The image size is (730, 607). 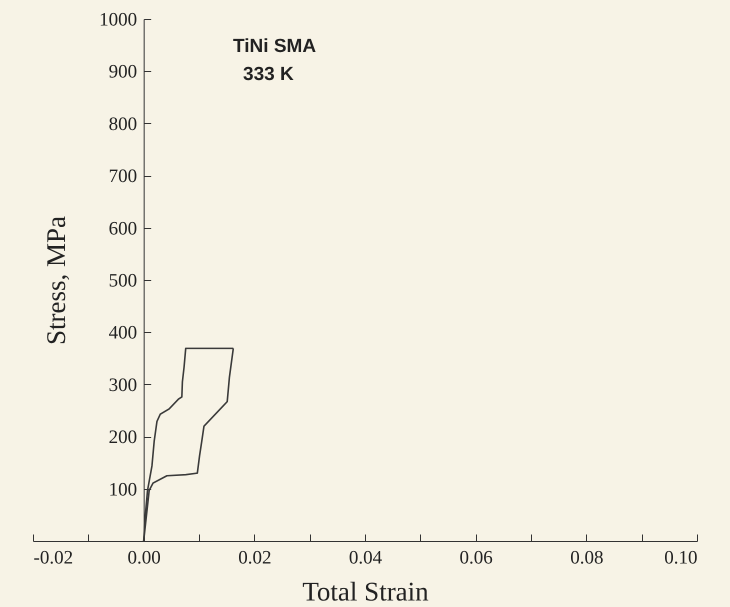 I want to click on y-tick-label: 700, so click(x=123, y=177).